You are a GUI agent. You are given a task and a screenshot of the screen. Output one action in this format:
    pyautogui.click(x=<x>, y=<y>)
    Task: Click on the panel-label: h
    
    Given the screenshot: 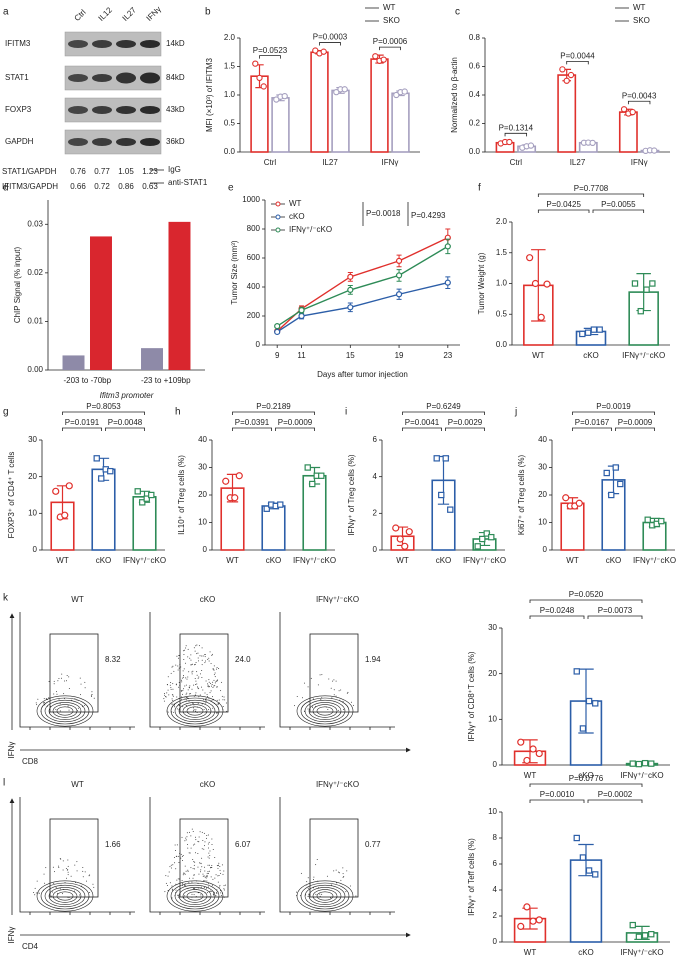 What is the action you would take?
    pyautogui.click(x=178, y=412)
    